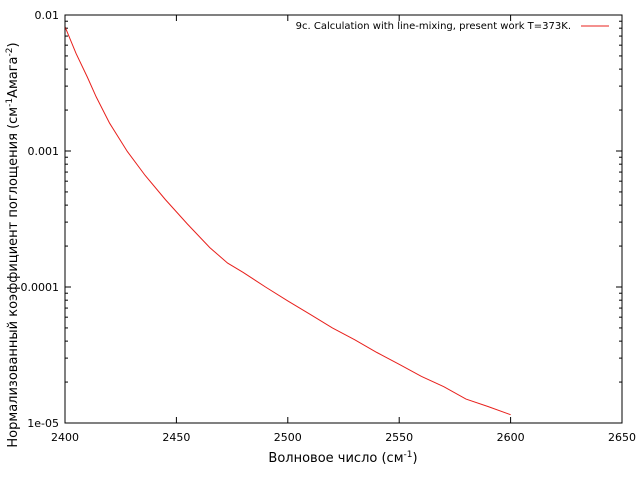 The width and height of the screenshot is (640, 480). What do you see at coordinates (176, 437) in the screenshot?
I see `x-tick-label: 2450` at bounding box center [176, 437].